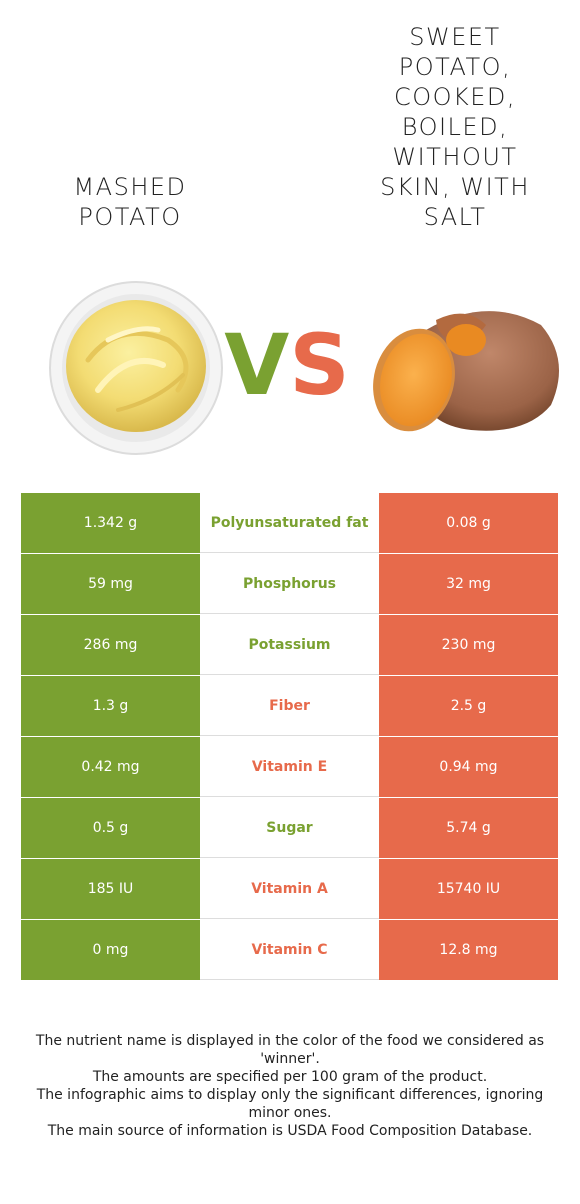 This screenshot has height=1204, width=580. Describe the element at coordinates (110, 950) in the screenshot. I see `left-value: 0 mg` at that location.